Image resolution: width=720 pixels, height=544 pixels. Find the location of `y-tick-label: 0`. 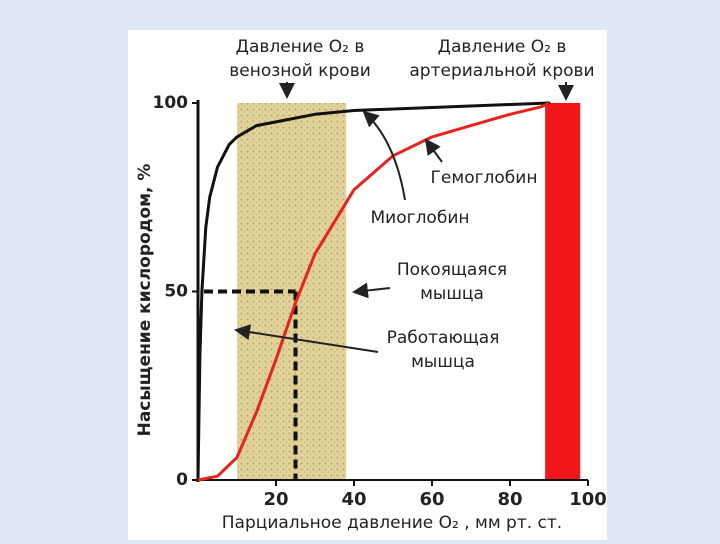

y-tick-label: 0 is located at coordinates (182, 480).